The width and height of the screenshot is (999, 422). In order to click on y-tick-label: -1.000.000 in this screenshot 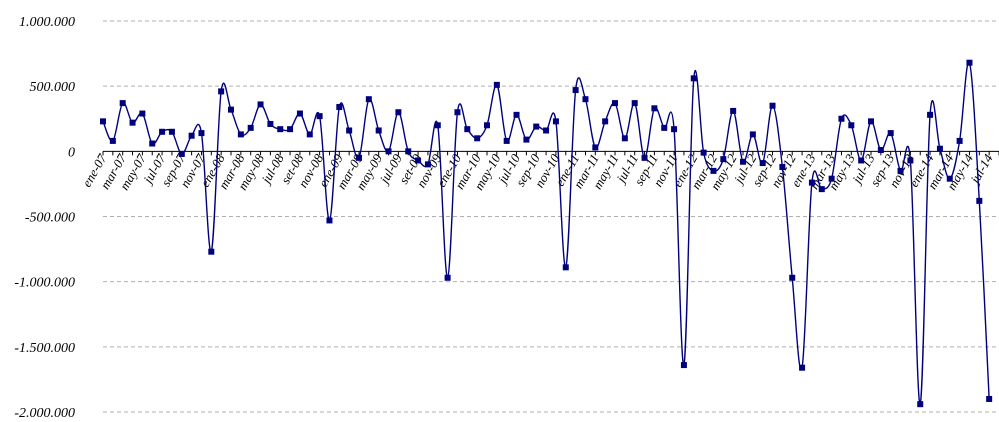, I will do `click(44, 283)`.